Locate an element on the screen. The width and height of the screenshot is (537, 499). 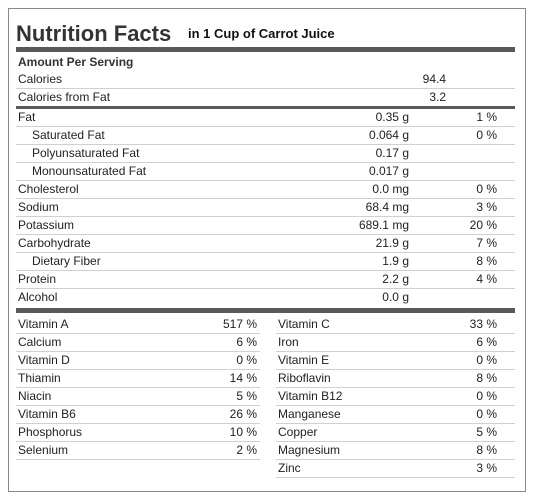
nutrient-amount: 0.064 g is located at coordinates (388, 135).